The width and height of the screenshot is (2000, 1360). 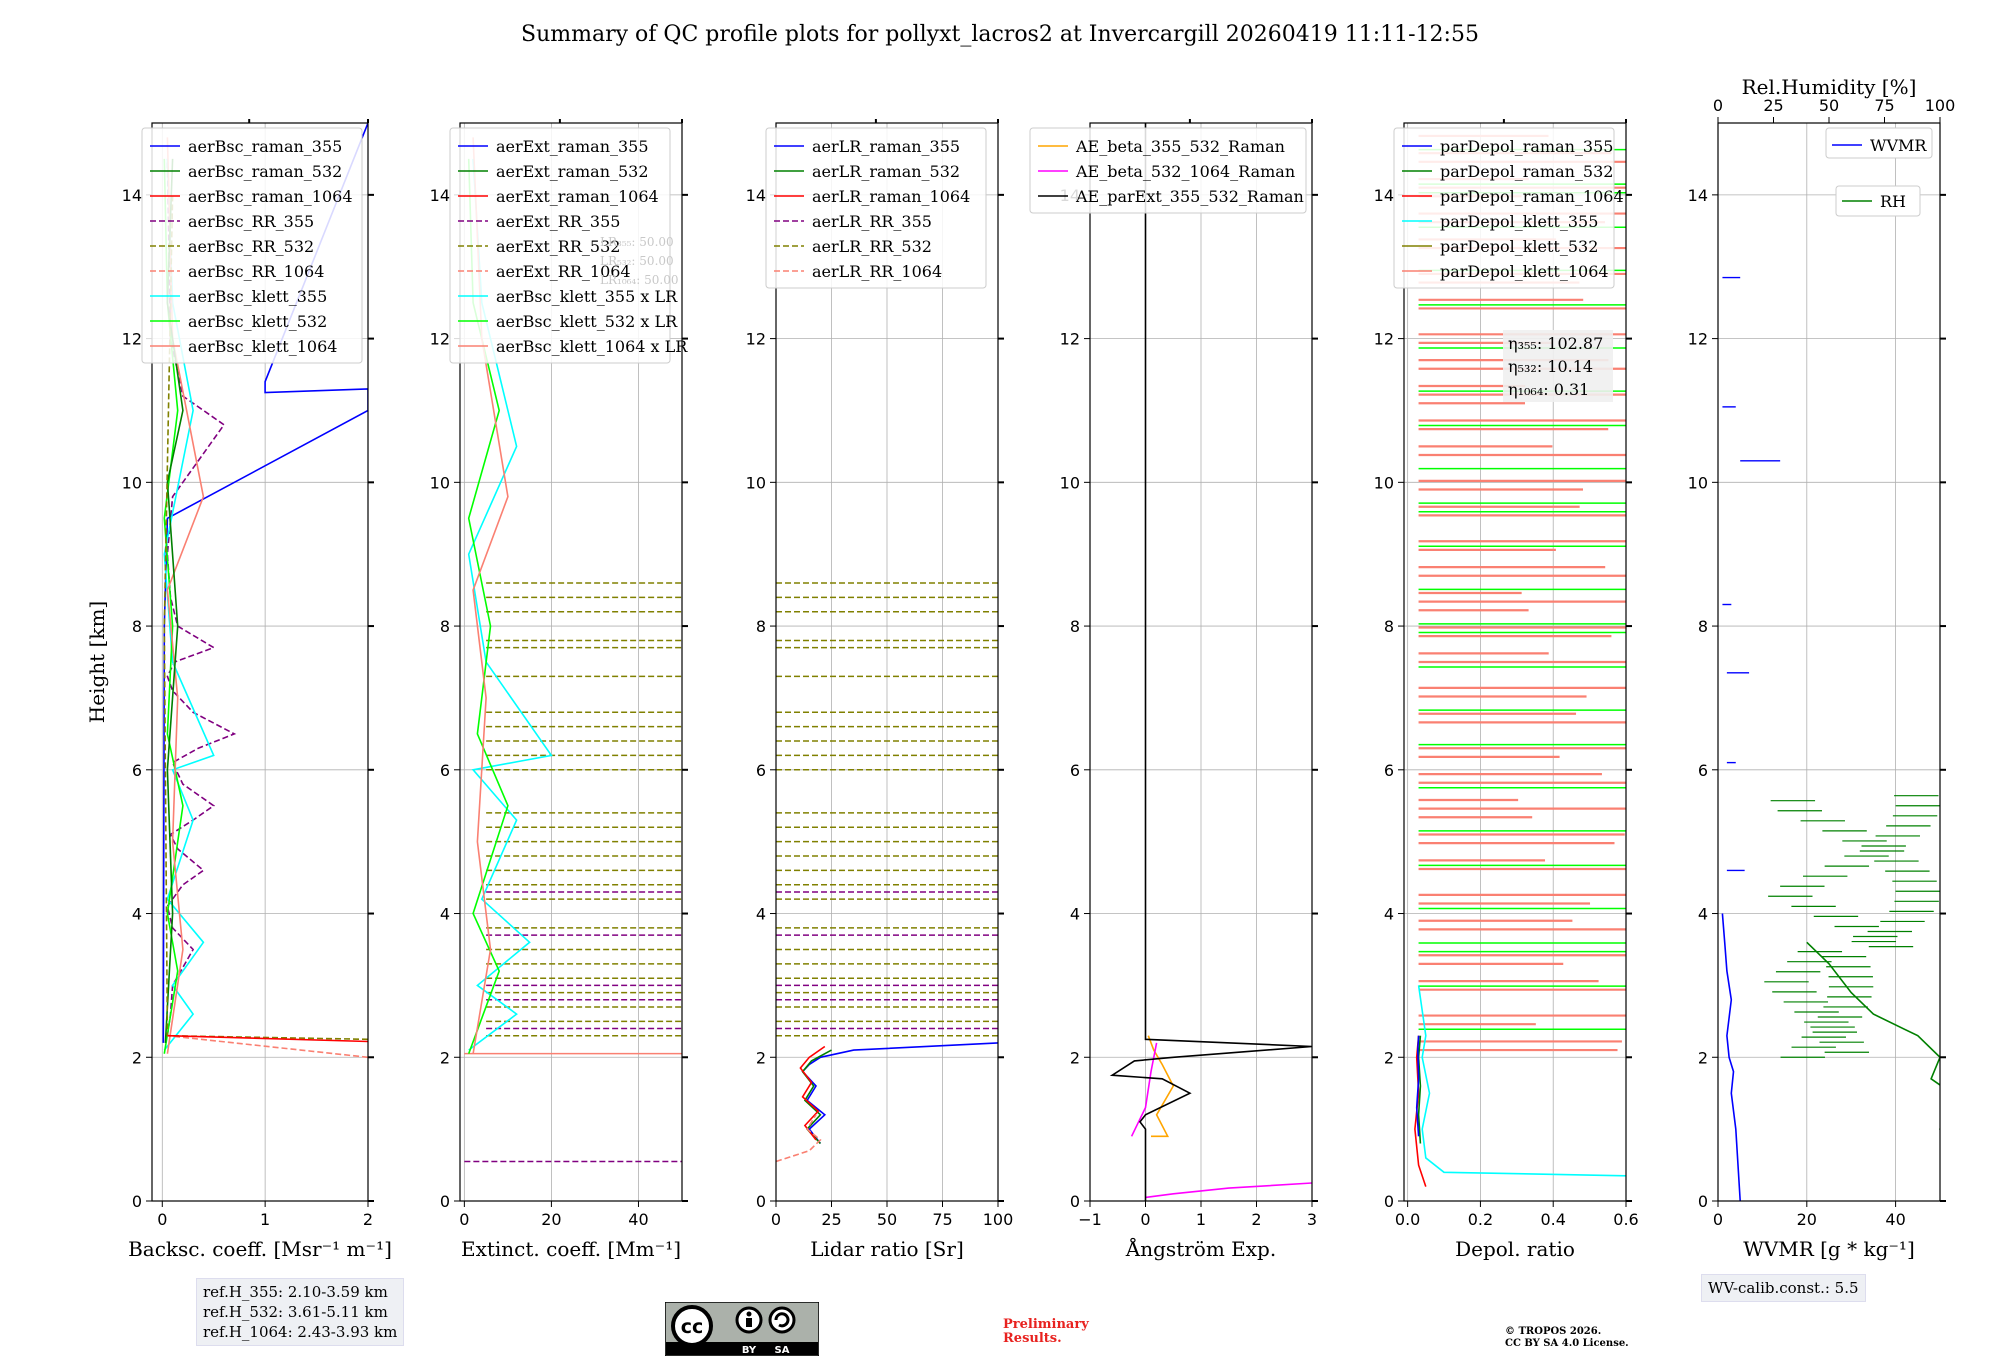 I want to click on eta-box: η₃₅₅: 102.87 η₅₃₂: 10.14 η₁₀₆₄: 0.31, so click(x=1558, y=366).